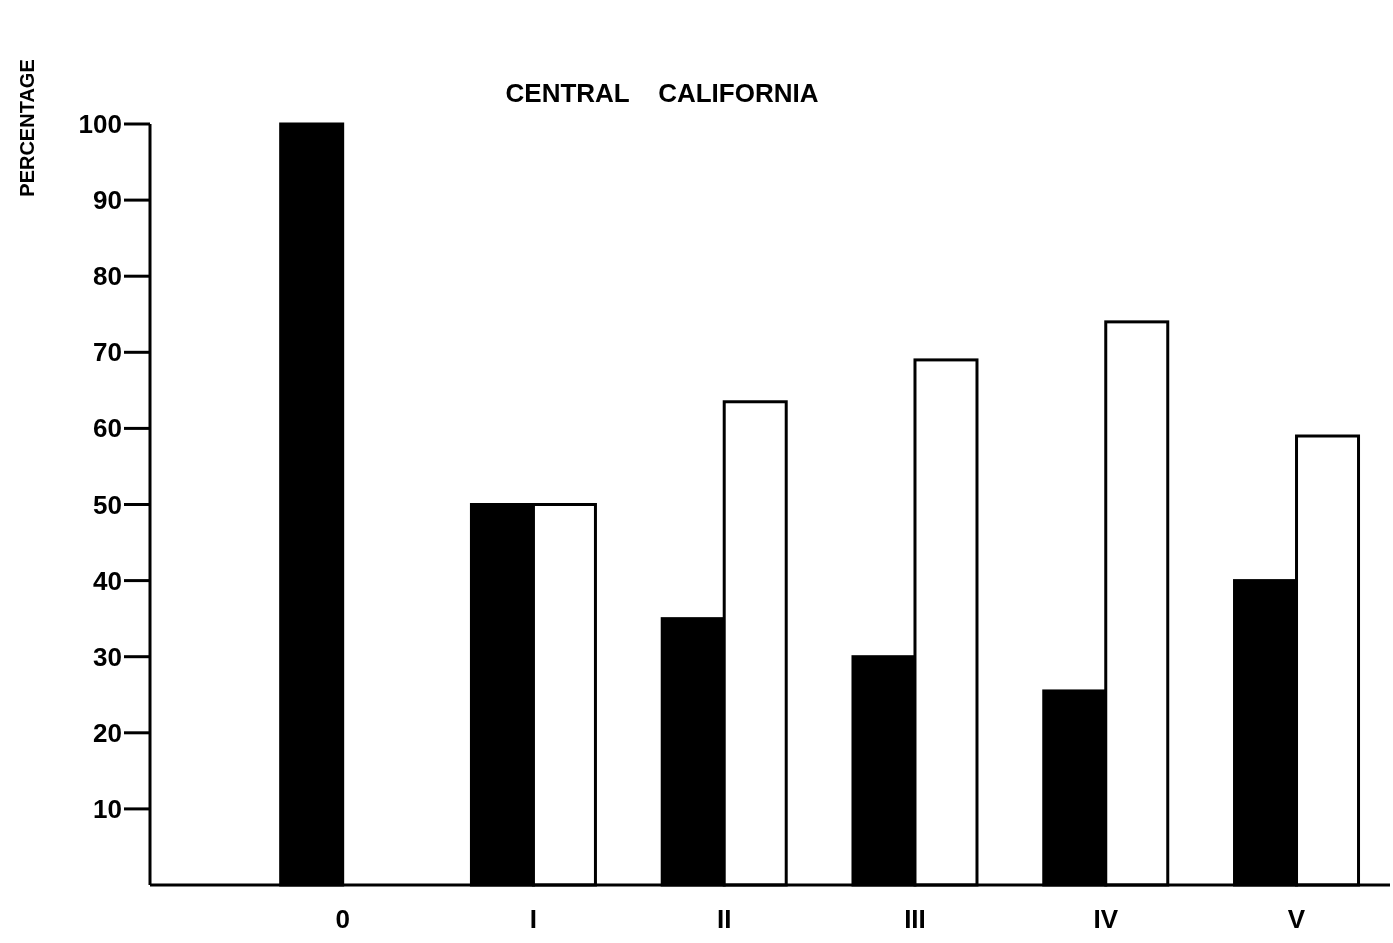  What do you see at coordinates (533, 919) in the screenshot?
I see `x-tick-label: I` at bounding box center [533, 919].